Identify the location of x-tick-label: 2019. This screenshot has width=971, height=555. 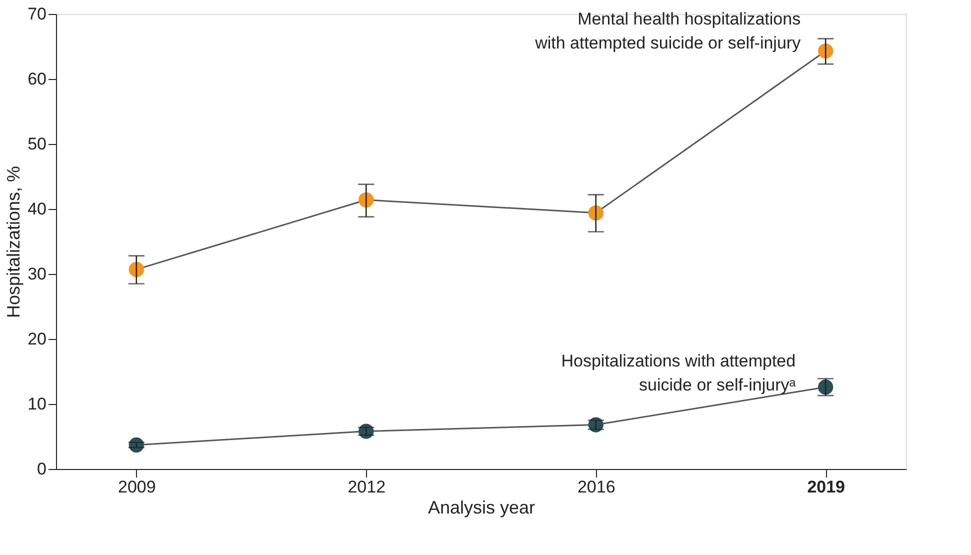
(826, 487).